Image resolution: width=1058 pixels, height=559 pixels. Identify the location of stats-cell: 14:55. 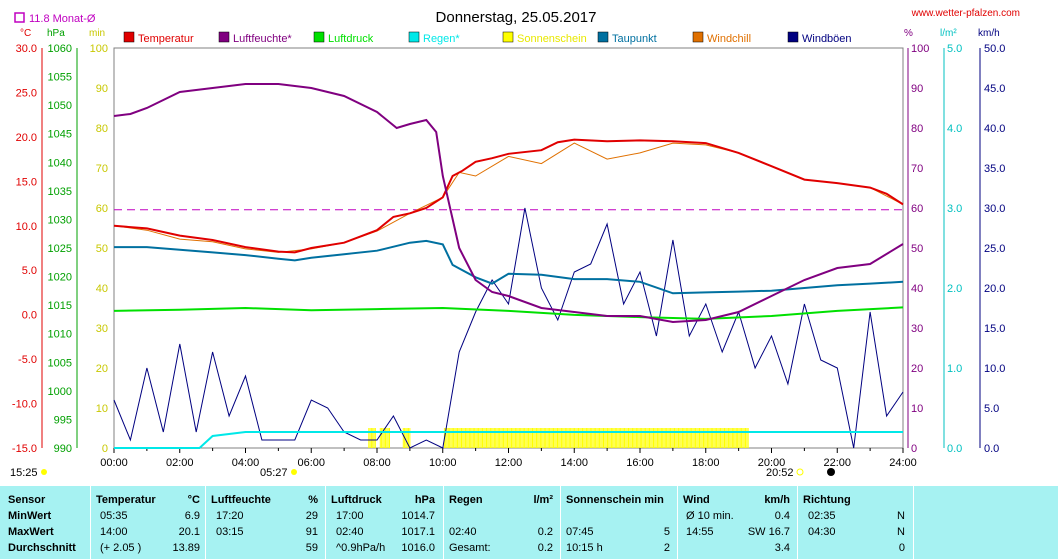
(700, 532).